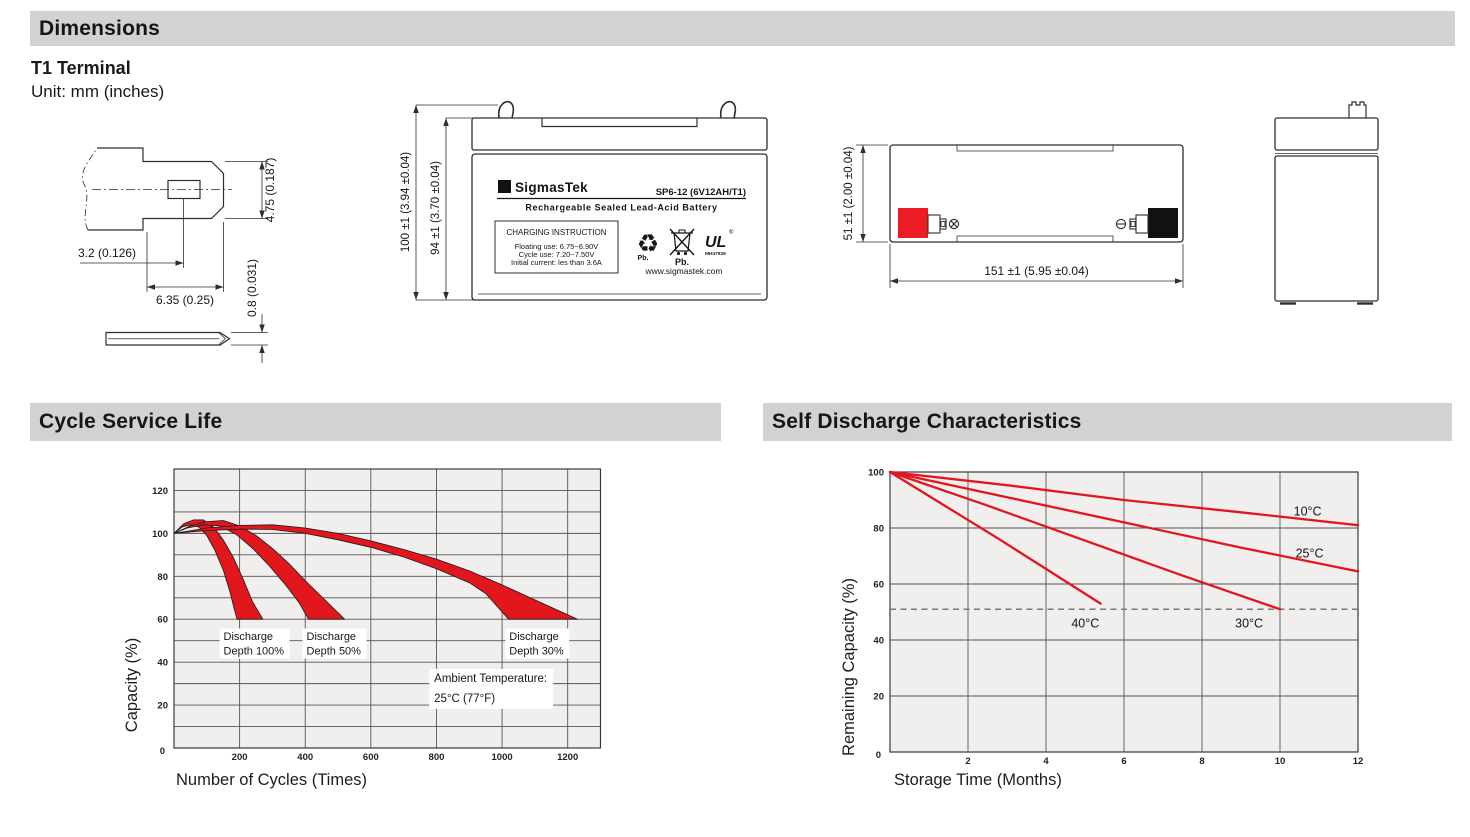  What do you see at coordinates (536, 652) in the screenshot?
I see `band-label-line2: Depth 30%` at bounding box center [536, 652].